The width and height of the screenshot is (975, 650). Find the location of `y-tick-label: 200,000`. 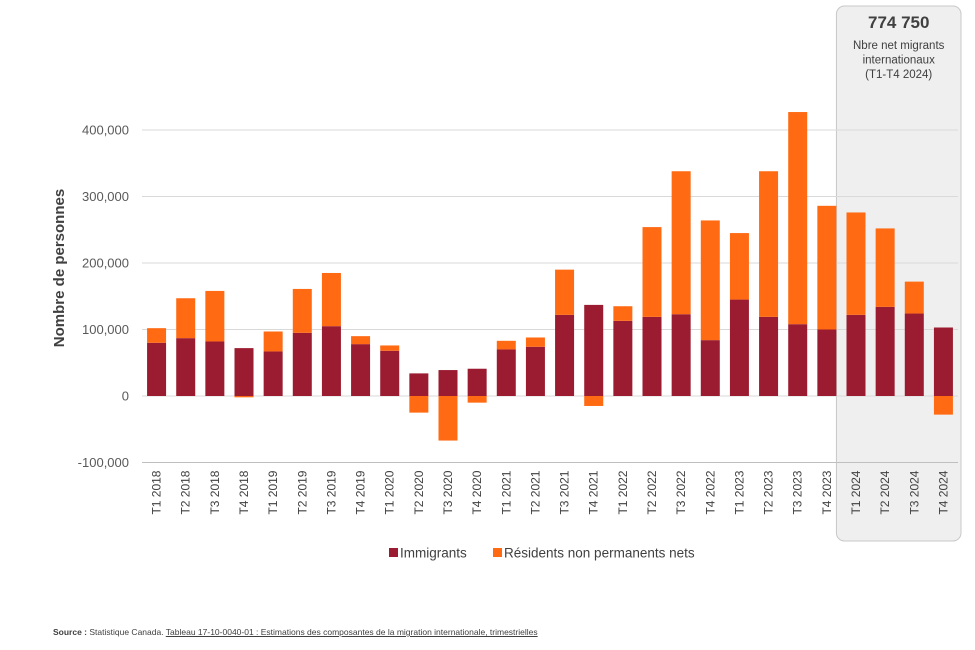

y-tick-label: 200,000 is located at coordinates (105, 263).